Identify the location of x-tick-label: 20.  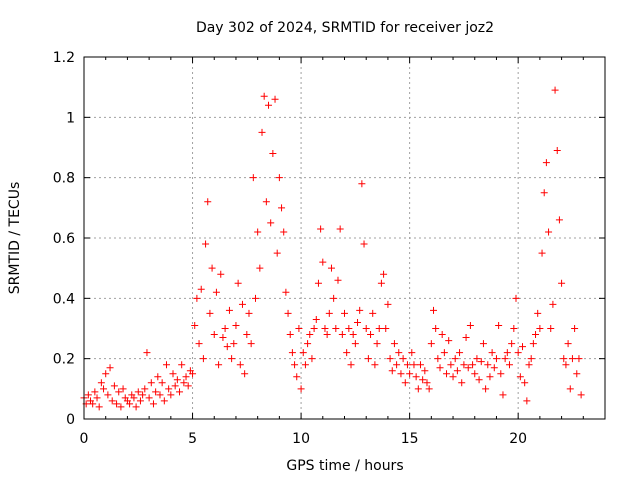
(518, 439).